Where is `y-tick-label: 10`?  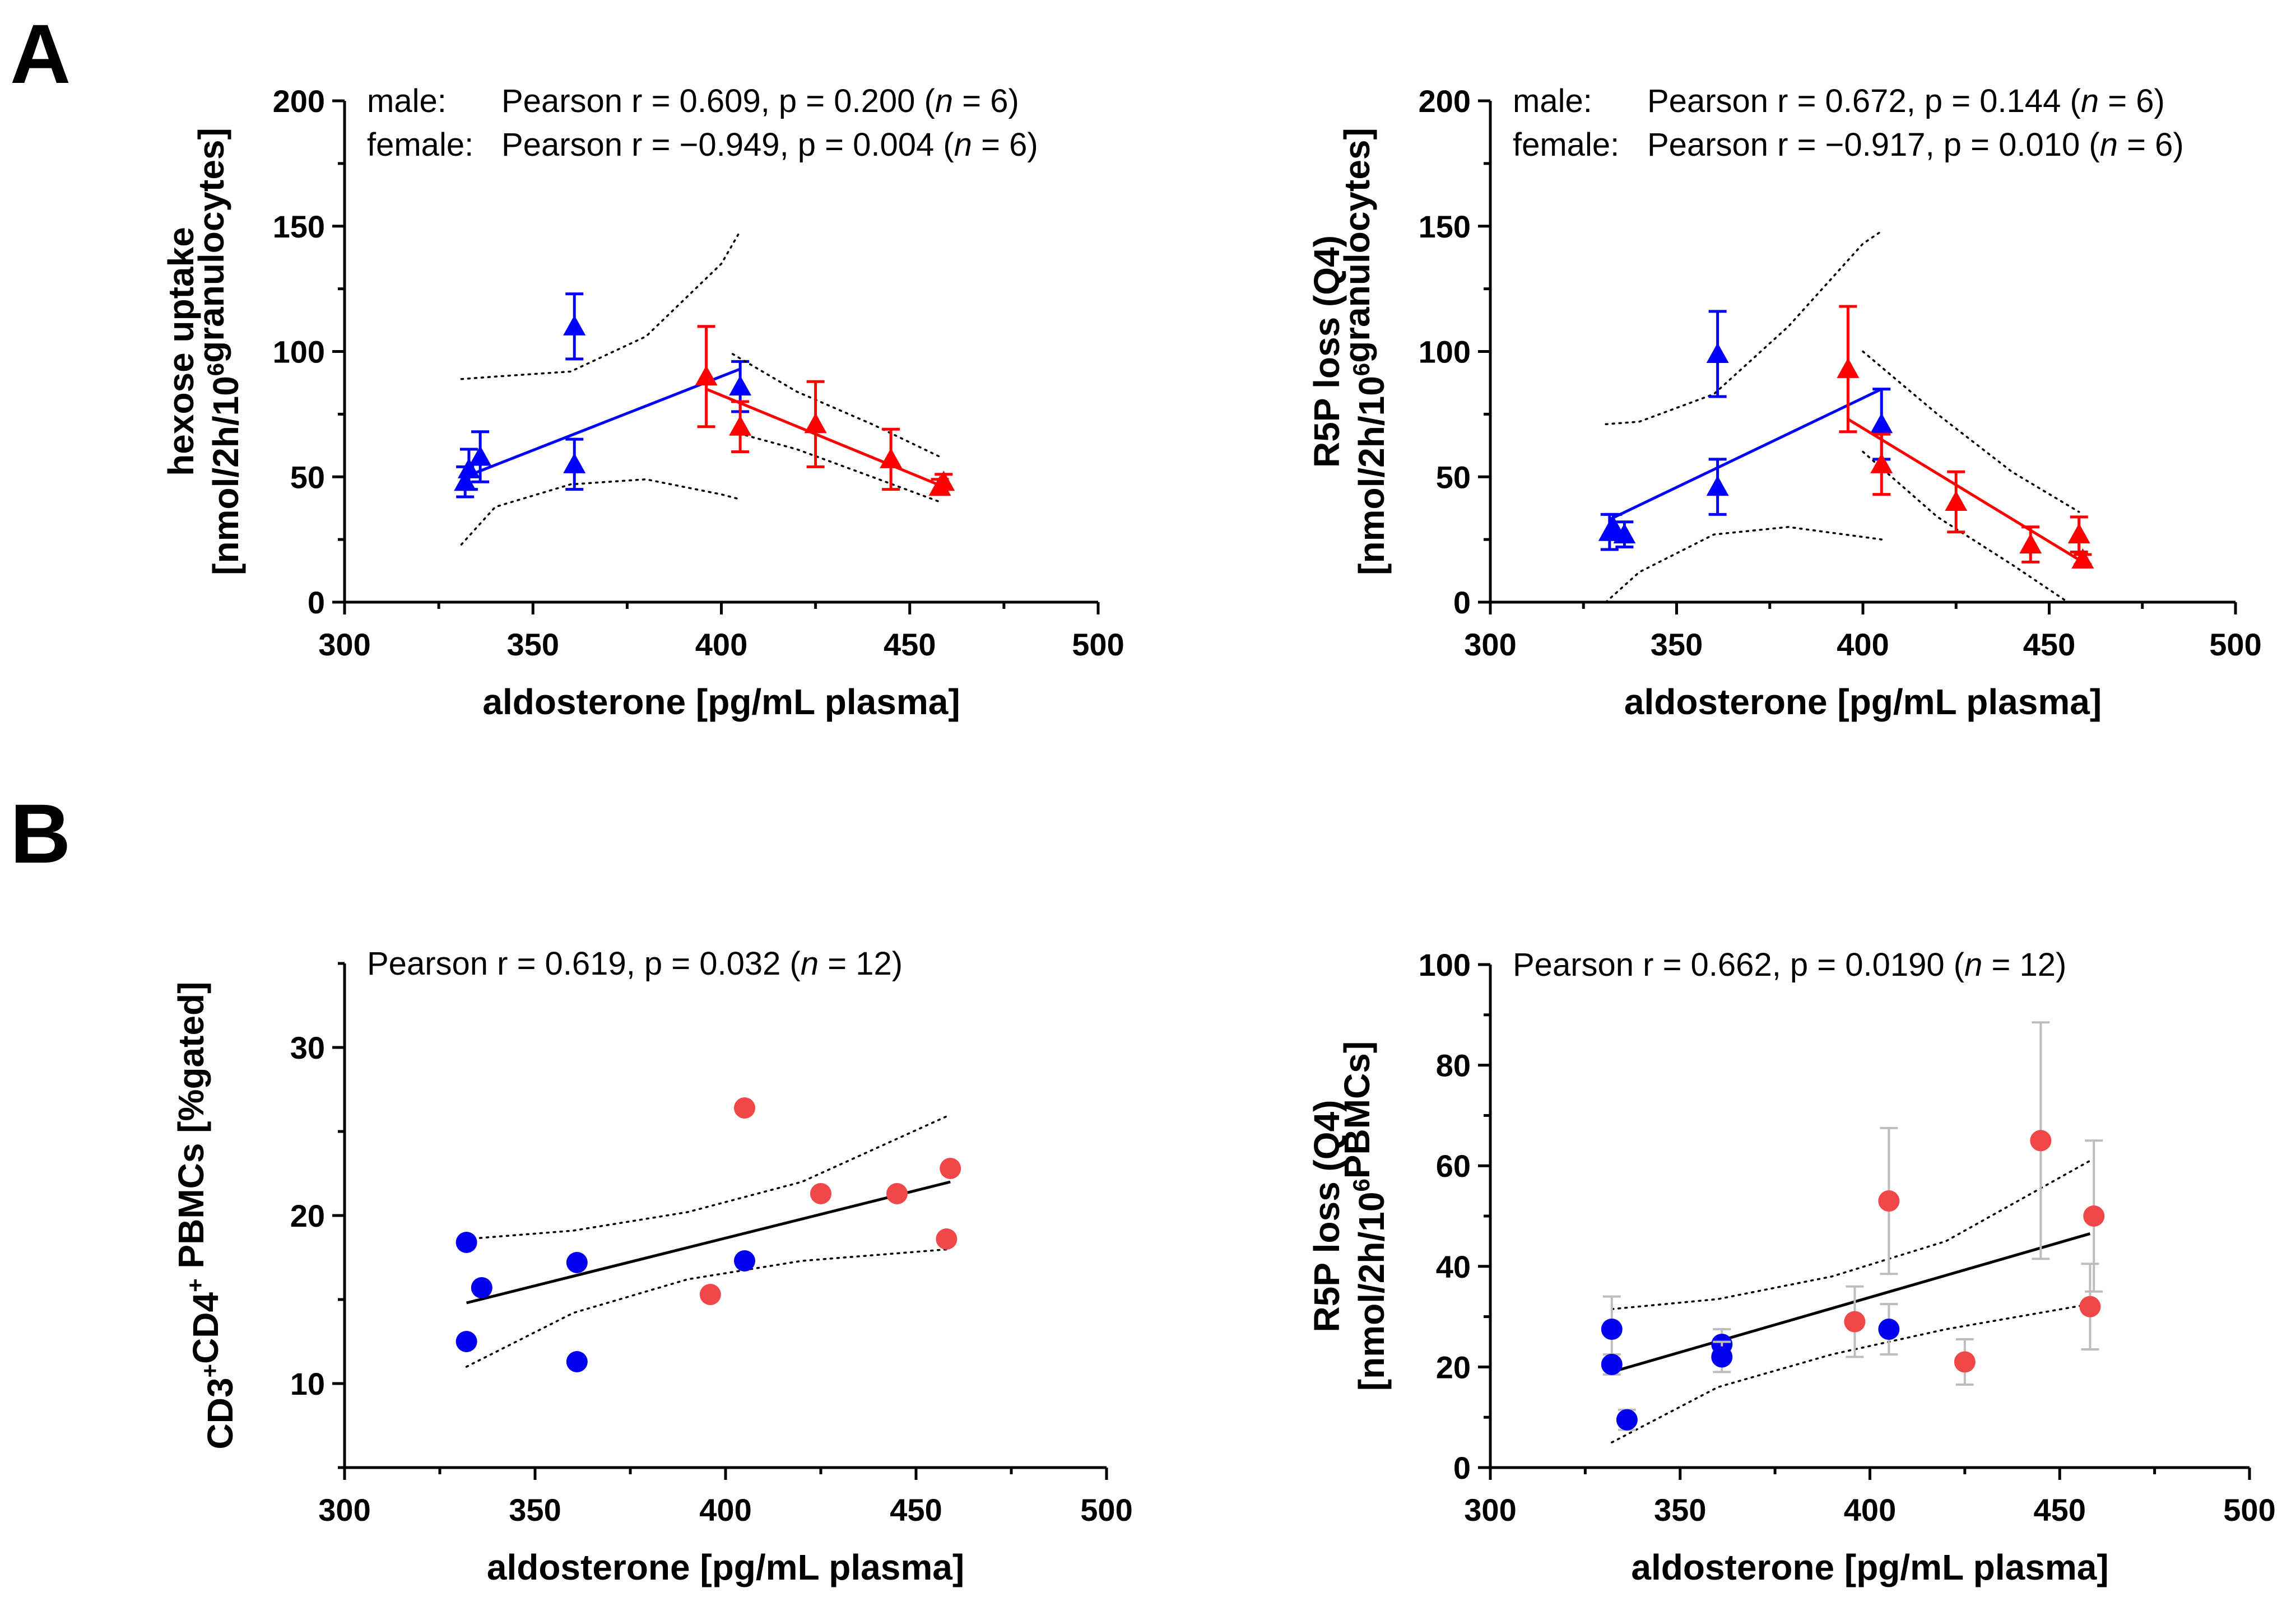 y-tick-label: 10 is located at coordinates (307, 1383).